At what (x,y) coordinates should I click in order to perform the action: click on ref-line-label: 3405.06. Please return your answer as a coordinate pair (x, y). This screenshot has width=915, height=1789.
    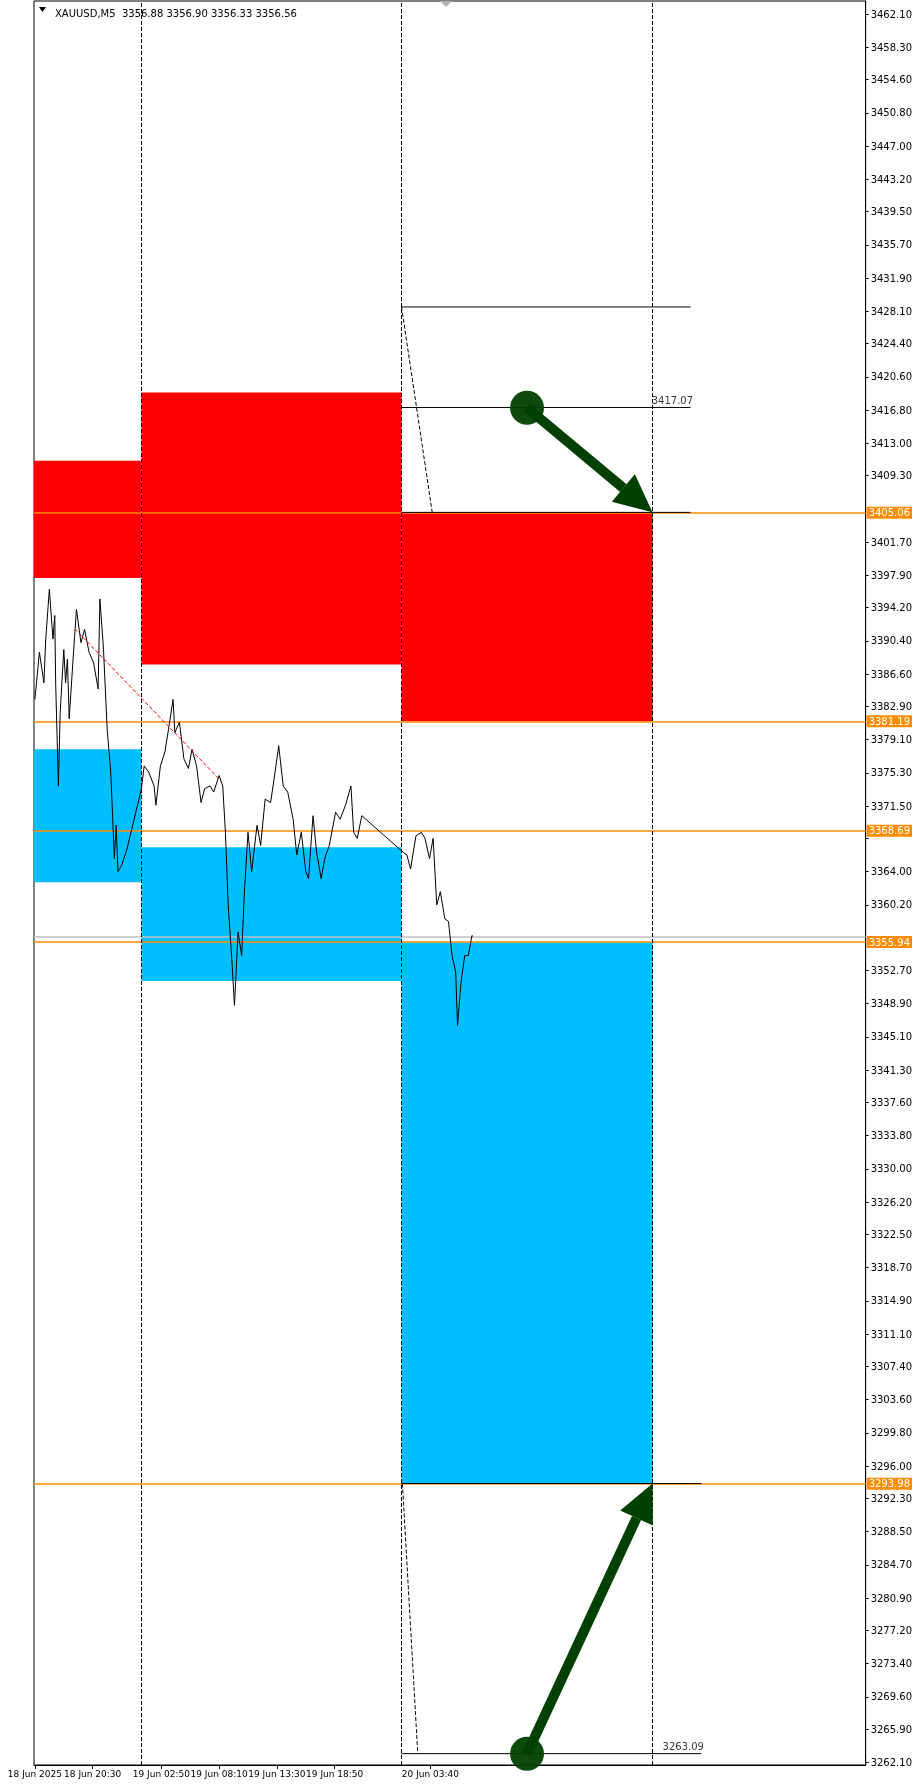
    Looking at the image, I should click on (889, 513).